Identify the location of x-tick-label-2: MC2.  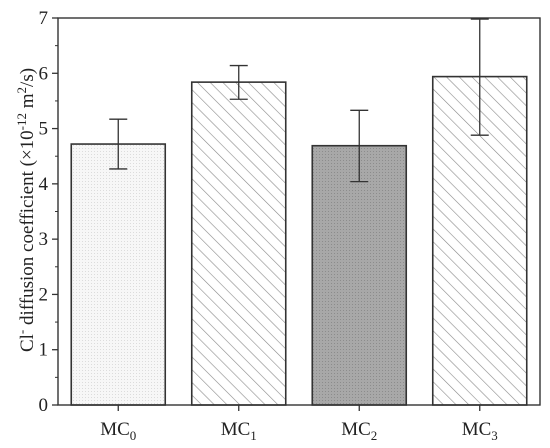
(359, 431).